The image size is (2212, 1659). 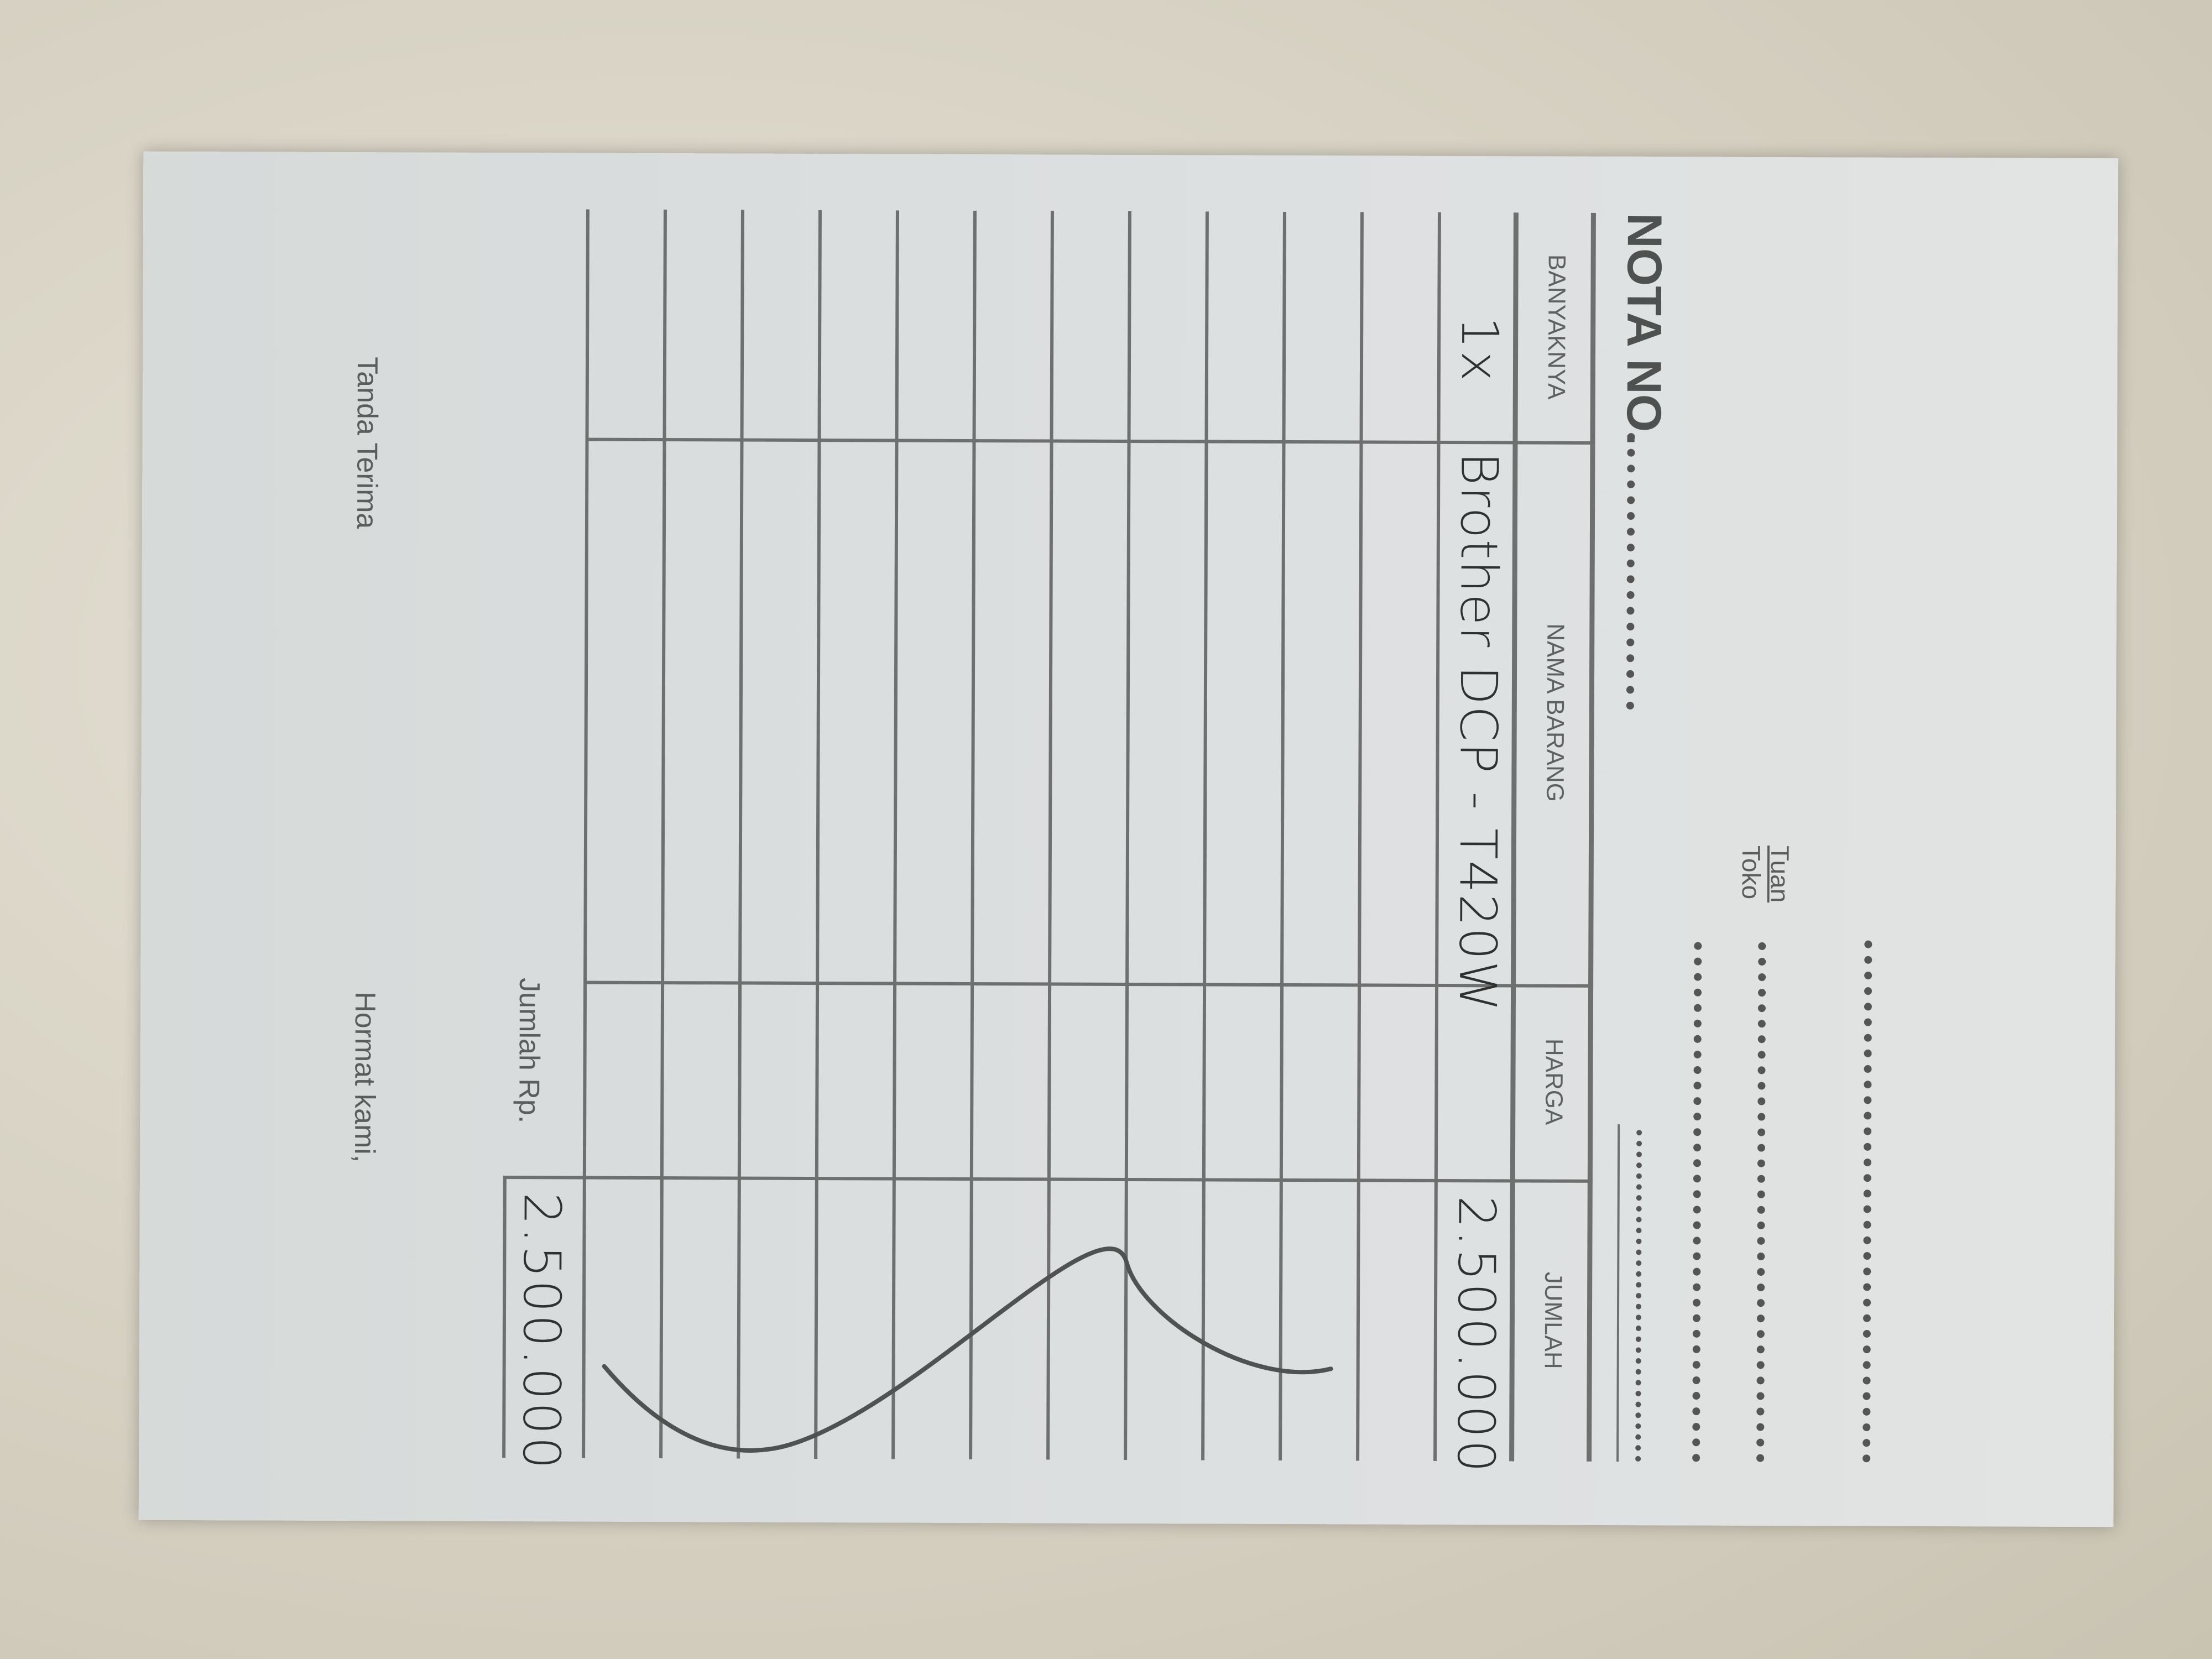 I want to click on signature-stroke, so click(x=968, y=1349).